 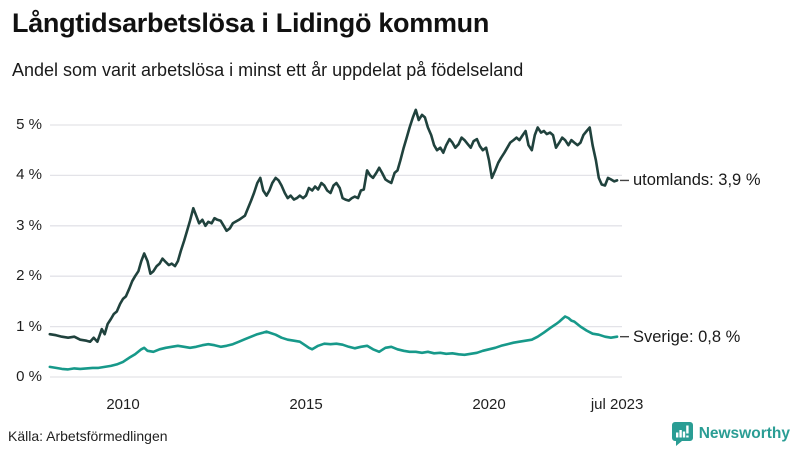 I want to click on newsworthy-logo-icon, so click(x=682, y=434).